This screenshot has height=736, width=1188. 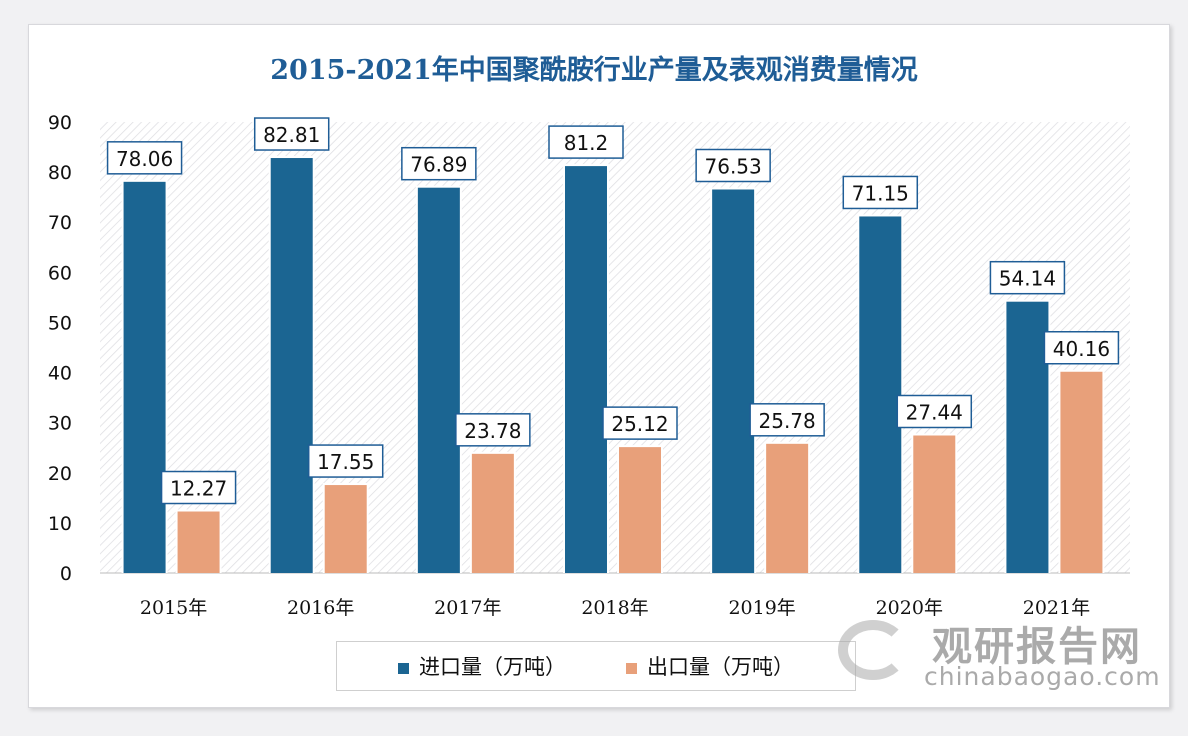 I want to click on y-tick-label: 70, so click(x=60, y=223).